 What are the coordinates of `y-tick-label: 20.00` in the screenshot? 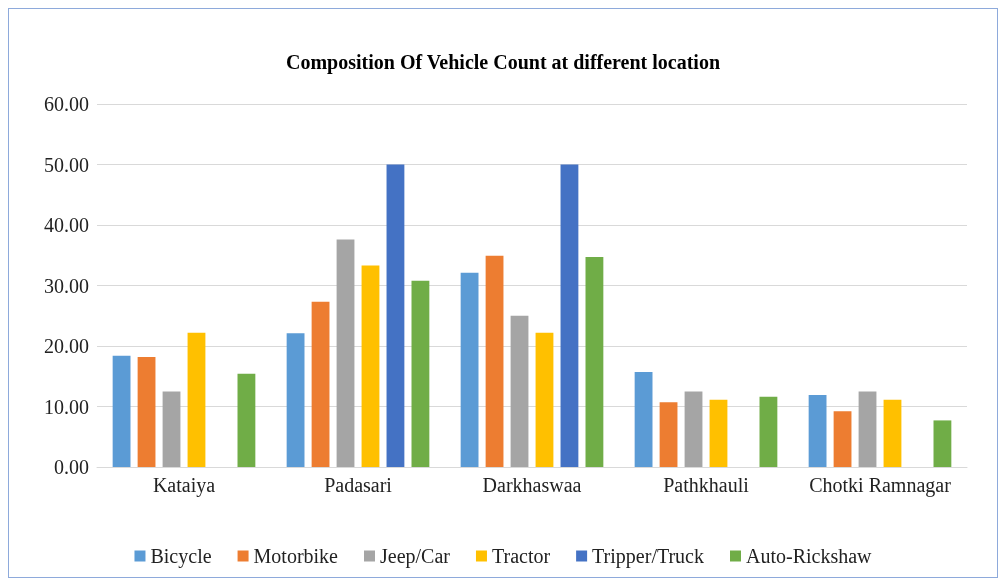 It's located at (66, 346).